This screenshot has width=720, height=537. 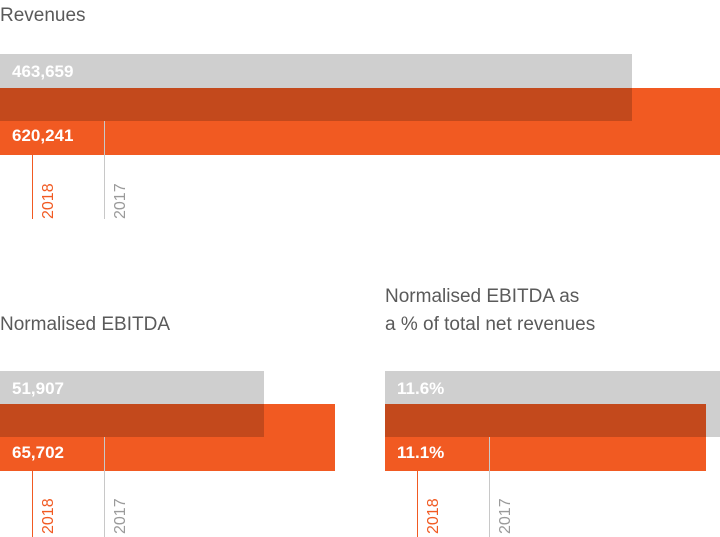 I want to click on margin-chart: 11.6% 11.1% 2018 2017, so click(x=552, y=454).